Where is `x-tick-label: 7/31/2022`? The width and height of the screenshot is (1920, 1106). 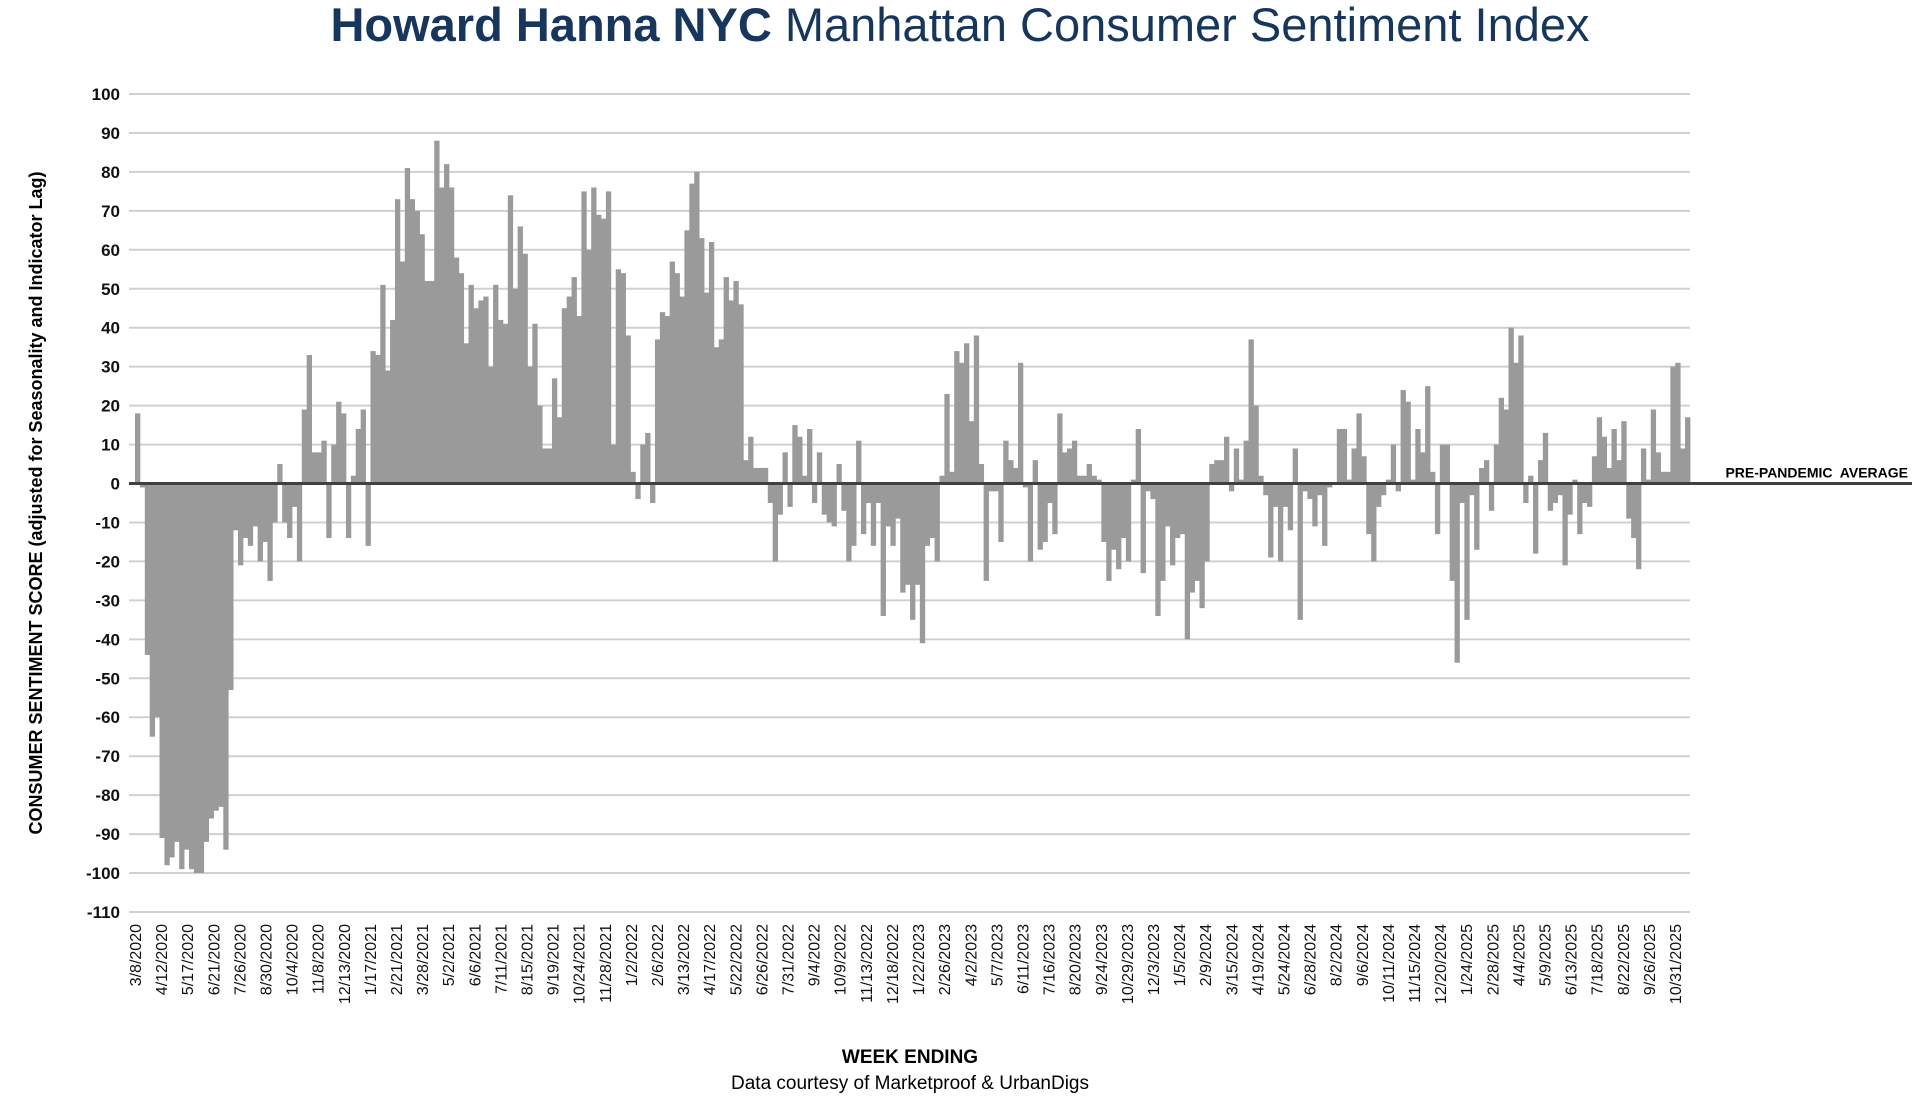 x-tick-label: 7/31/2022 is located at coordinates (789, 959).